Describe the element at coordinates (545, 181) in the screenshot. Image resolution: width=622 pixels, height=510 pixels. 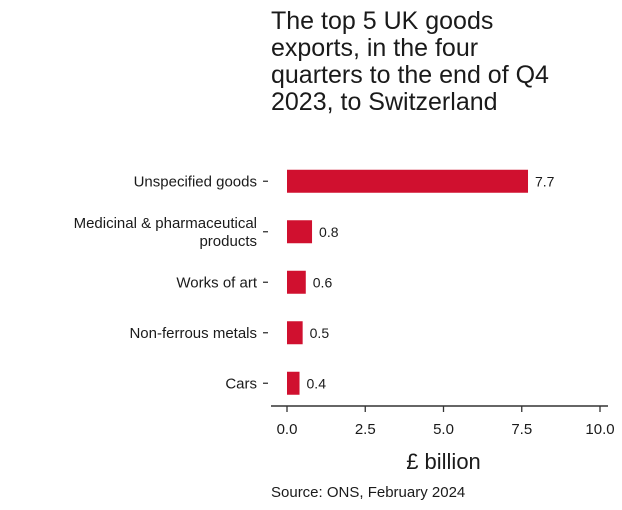
I see `data-label: 7.7` at that location.